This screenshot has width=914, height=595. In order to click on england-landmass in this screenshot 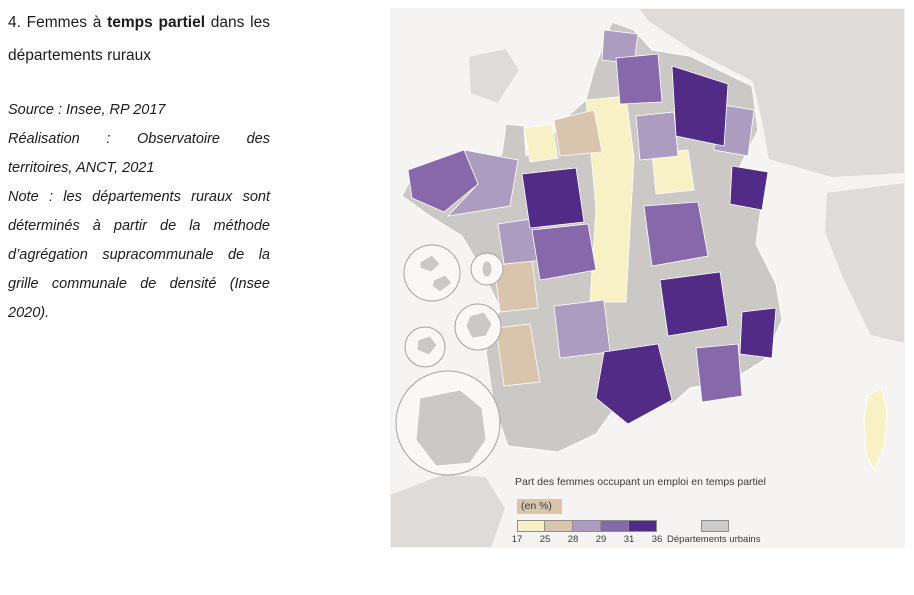, I will do `click(494, 76)`.